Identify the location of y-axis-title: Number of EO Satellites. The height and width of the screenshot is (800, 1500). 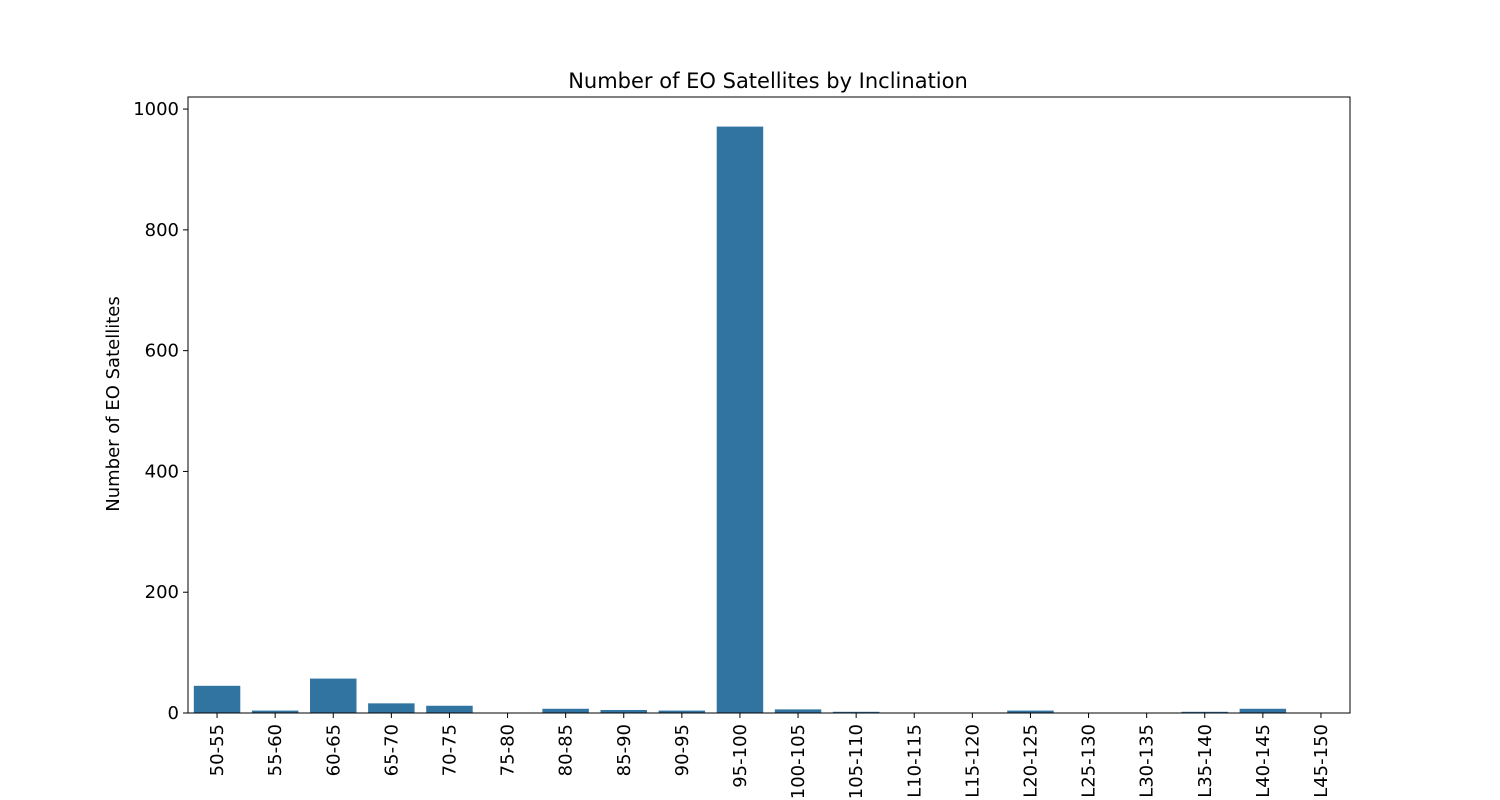
(113, 403).